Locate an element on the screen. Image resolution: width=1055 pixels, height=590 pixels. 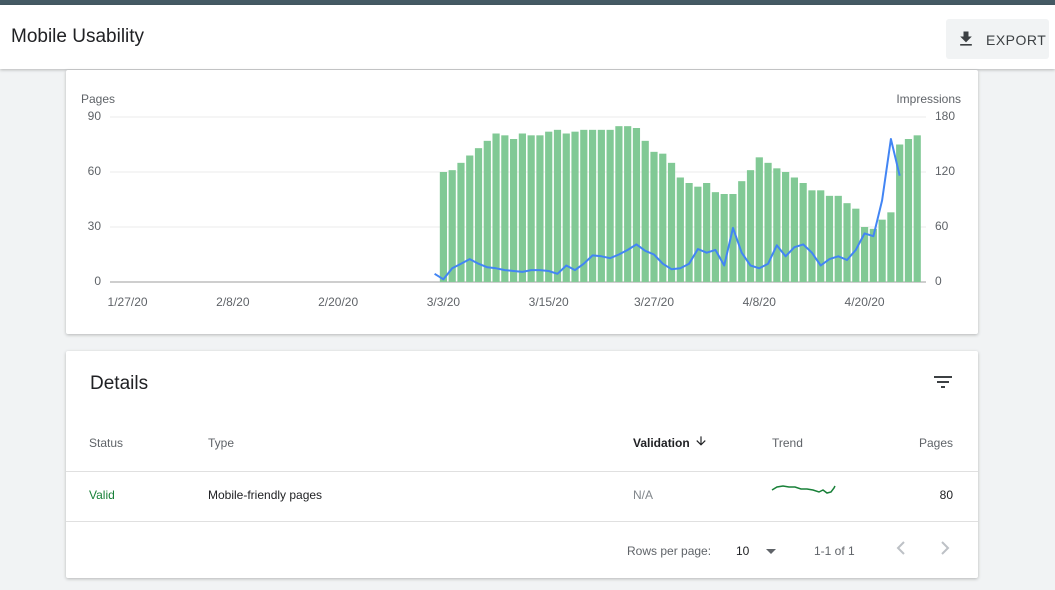
x-tick-label: 4/8/20 is located at coordinates (760, 302).